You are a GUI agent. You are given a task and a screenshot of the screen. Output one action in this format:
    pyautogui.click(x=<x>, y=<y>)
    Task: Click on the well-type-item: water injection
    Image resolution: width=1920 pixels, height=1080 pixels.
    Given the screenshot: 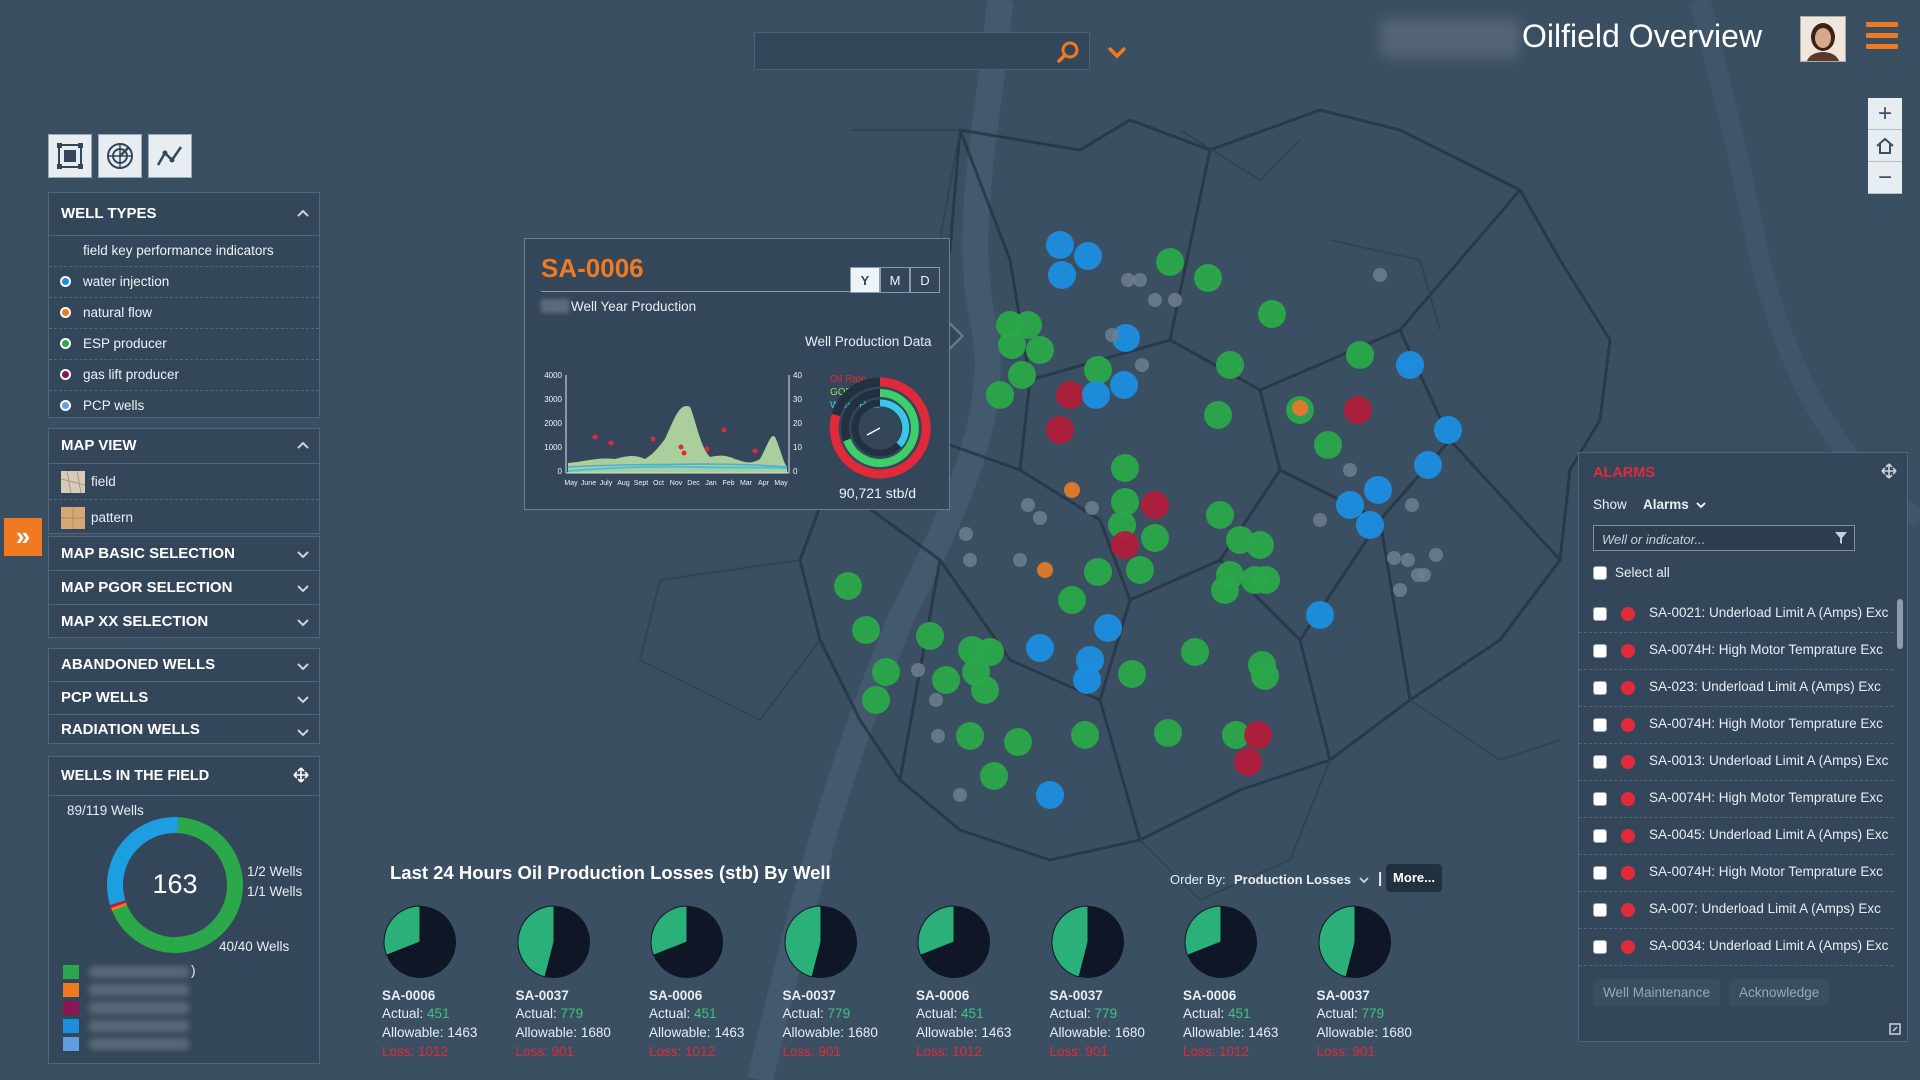 What is the action you would take?
    pyautogui.click(x=184, y=282)
    